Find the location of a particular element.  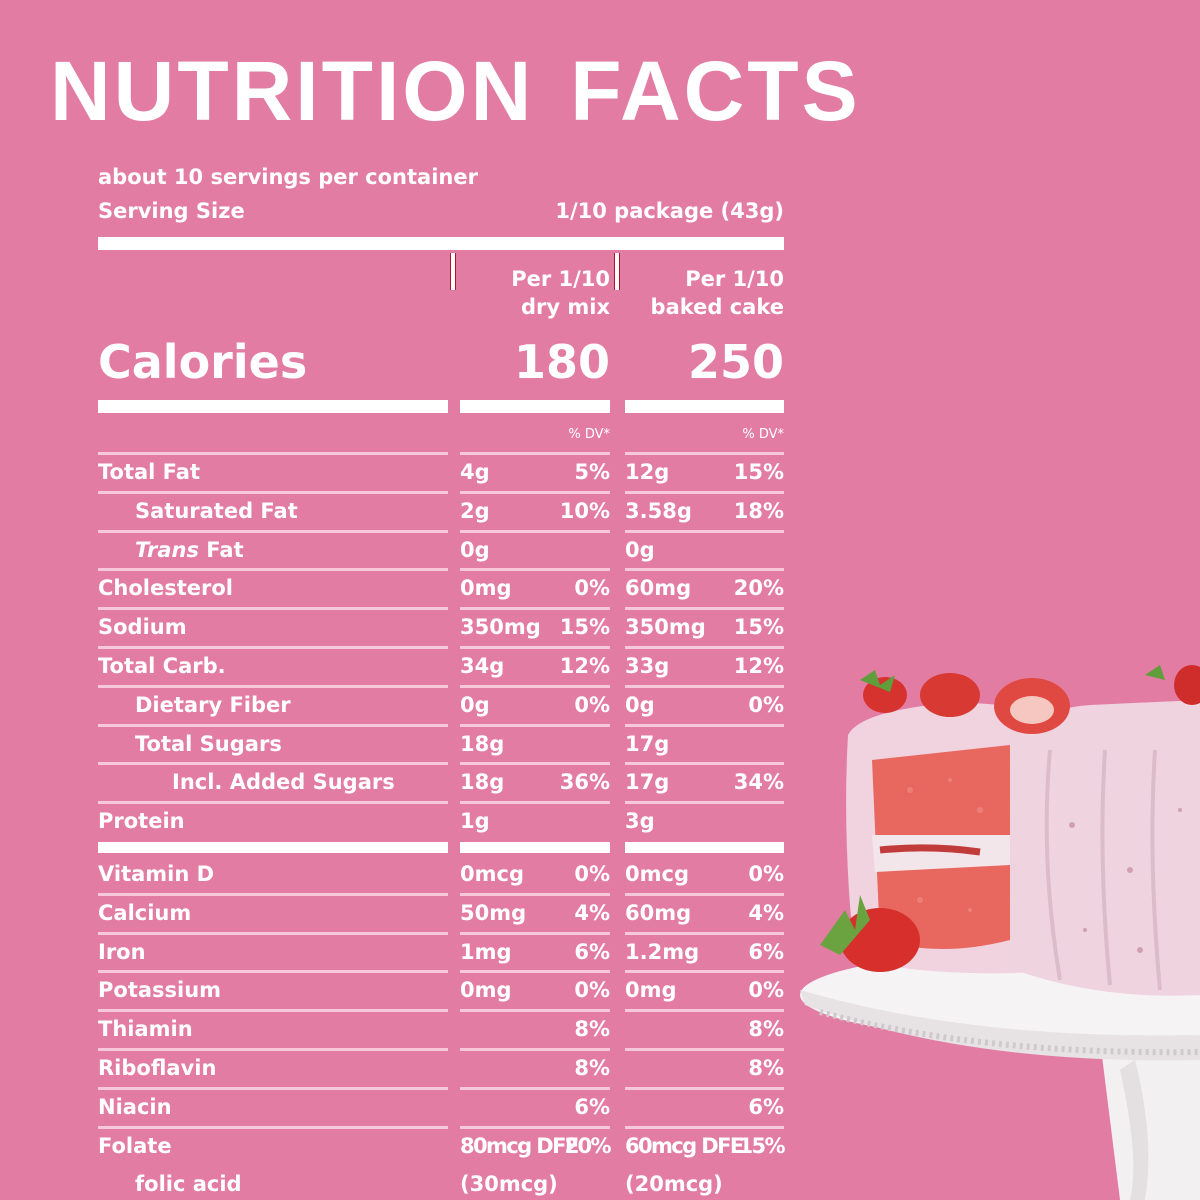

amount-baked-cake: 60mcg DFE is located at coordinates (684, 1145).